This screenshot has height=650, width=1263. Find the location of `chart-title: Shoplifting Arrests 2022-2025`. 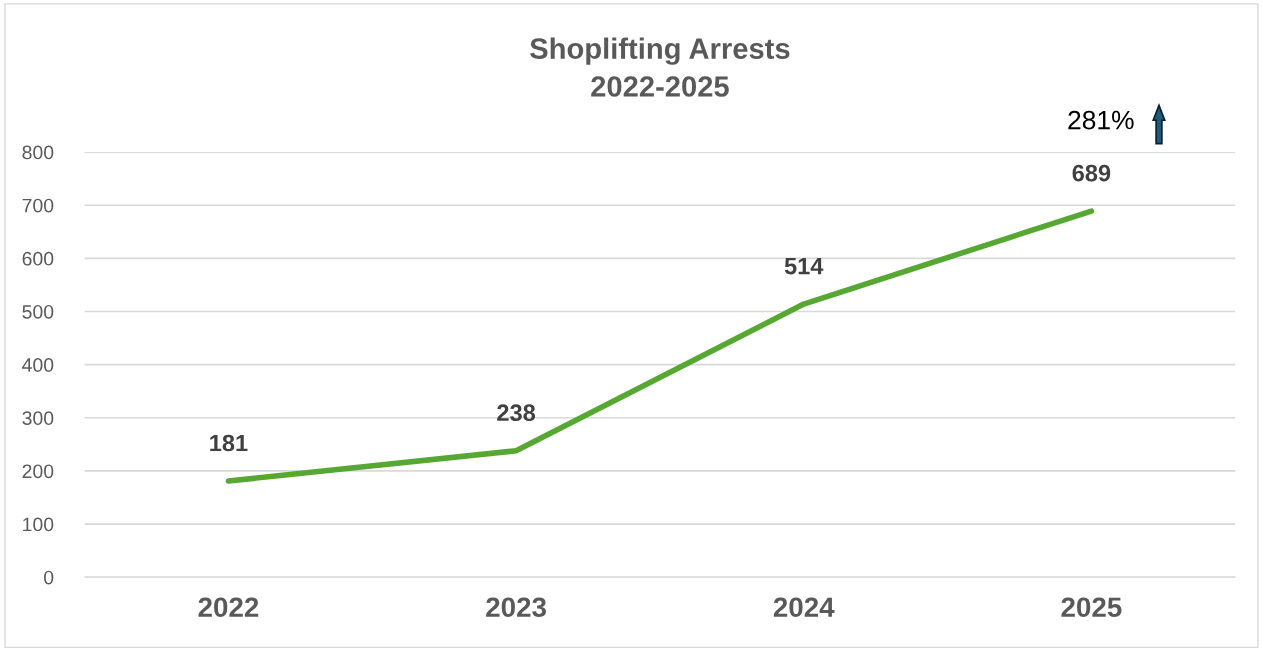

chart-title: Shoplifting Arrests 2022-2025 is located at coordinates (660, 67).